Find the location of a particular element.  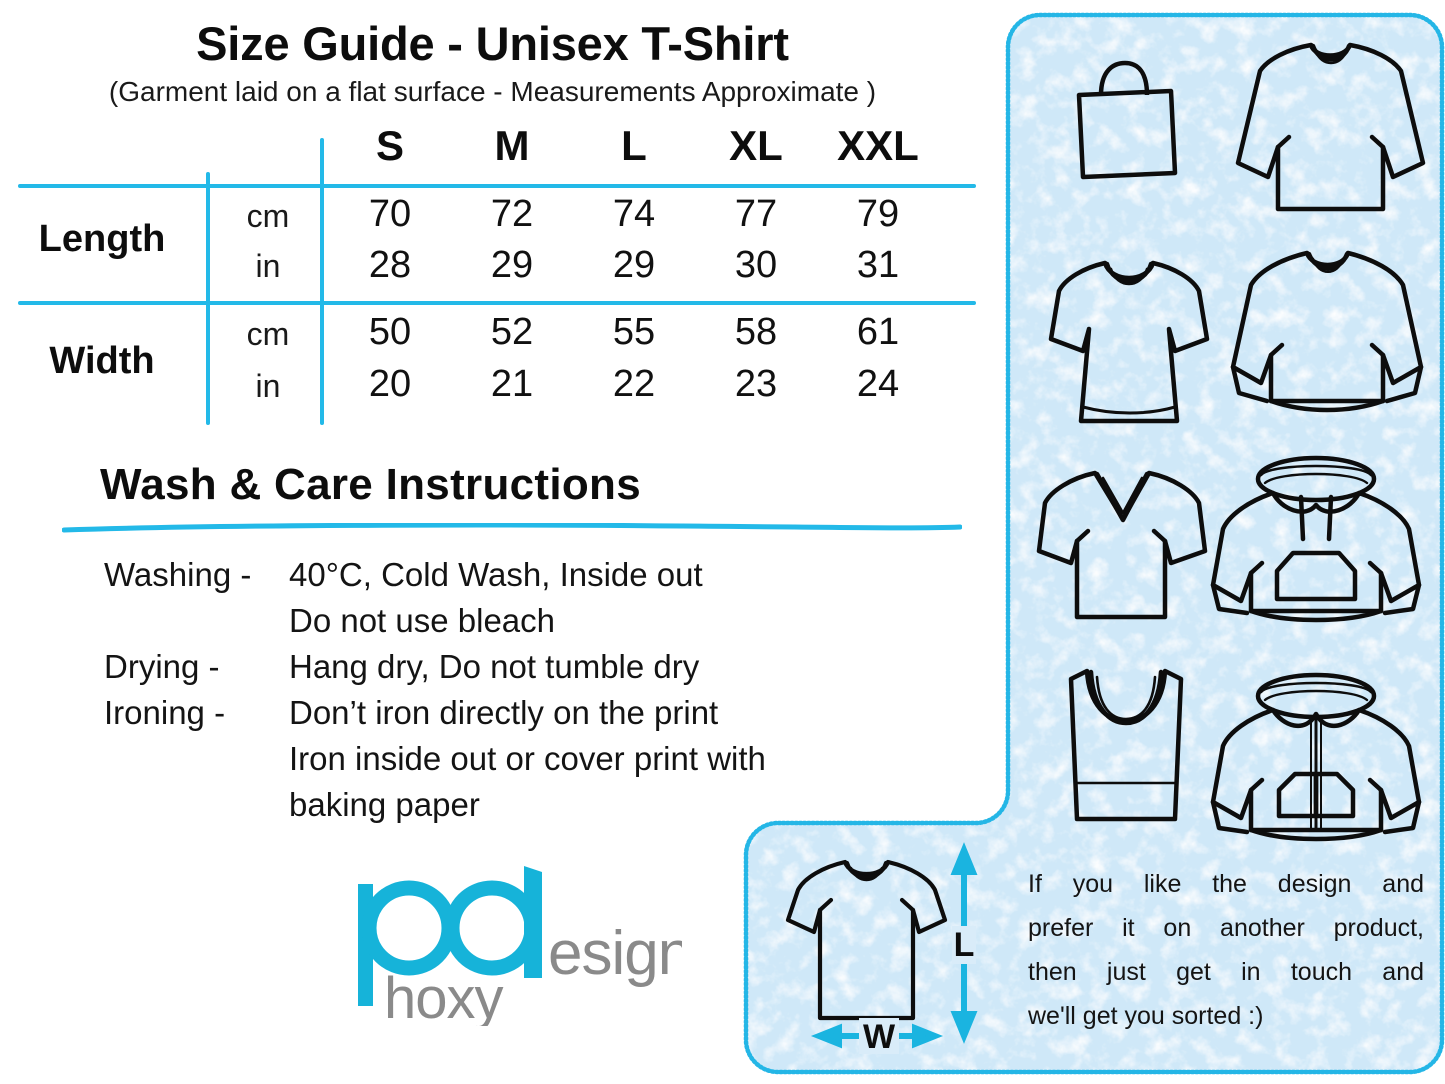

wash-care-underline is located at coordinates (512, 526).